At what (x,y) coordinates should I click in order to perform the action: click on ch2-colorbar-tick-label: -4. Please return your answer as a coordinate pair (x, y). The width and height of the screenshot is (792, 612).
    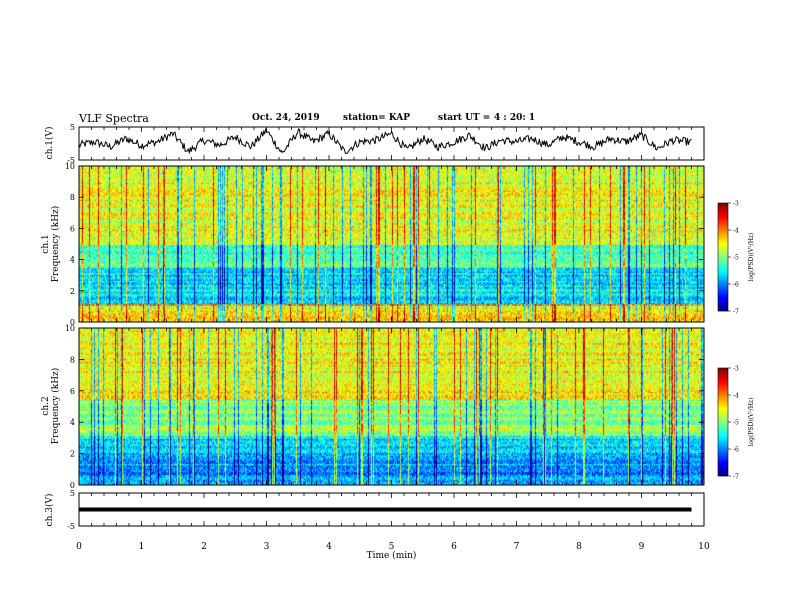
    Looking at the image, I should click on (736, 396).